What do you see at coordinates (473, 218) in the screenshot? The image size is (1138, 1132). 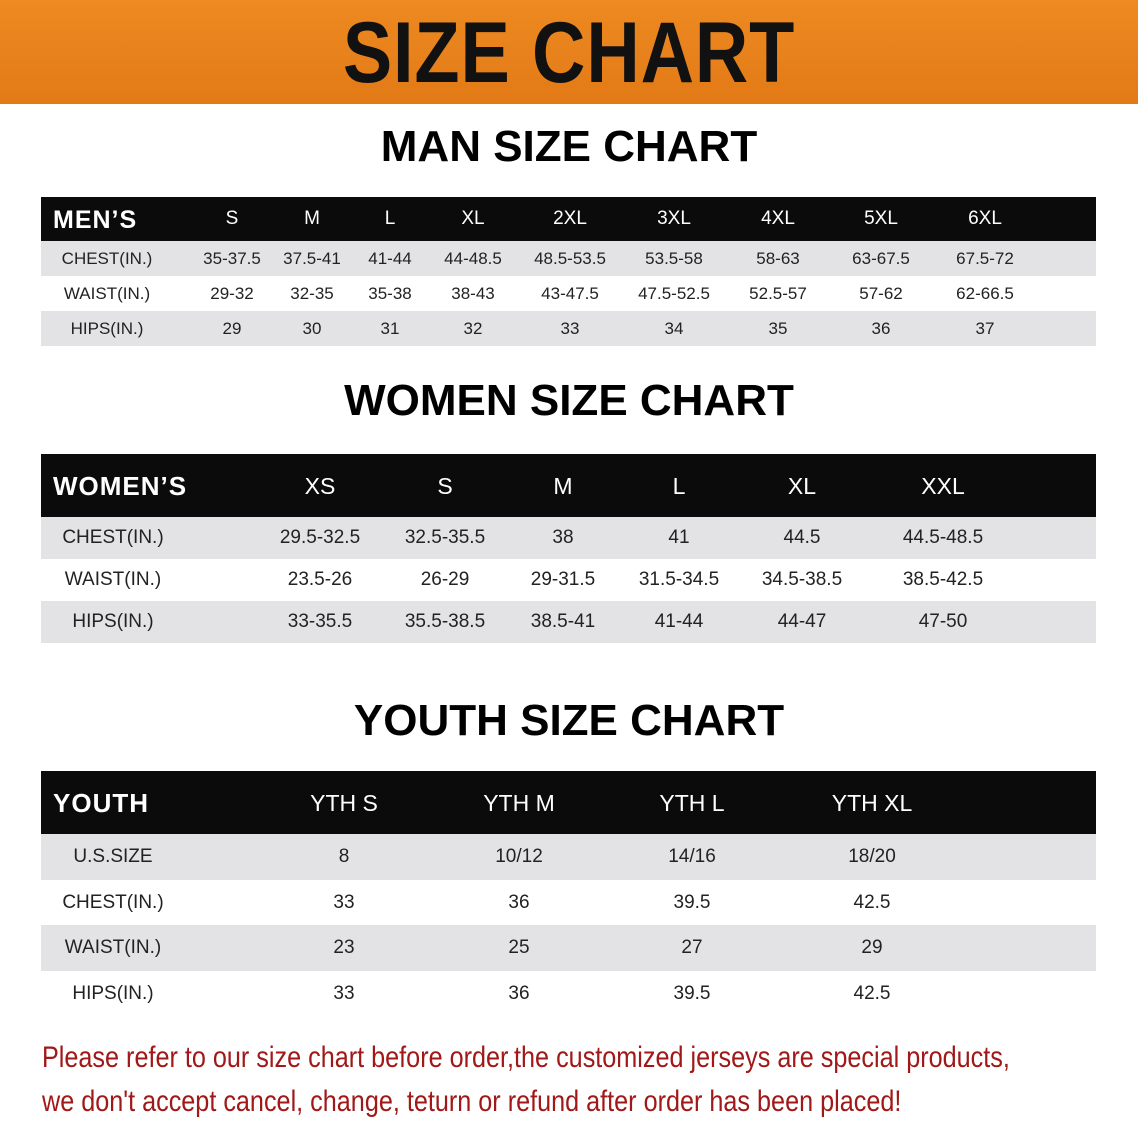 I see `men-size-header: XL` at bounding box center [473, 218].